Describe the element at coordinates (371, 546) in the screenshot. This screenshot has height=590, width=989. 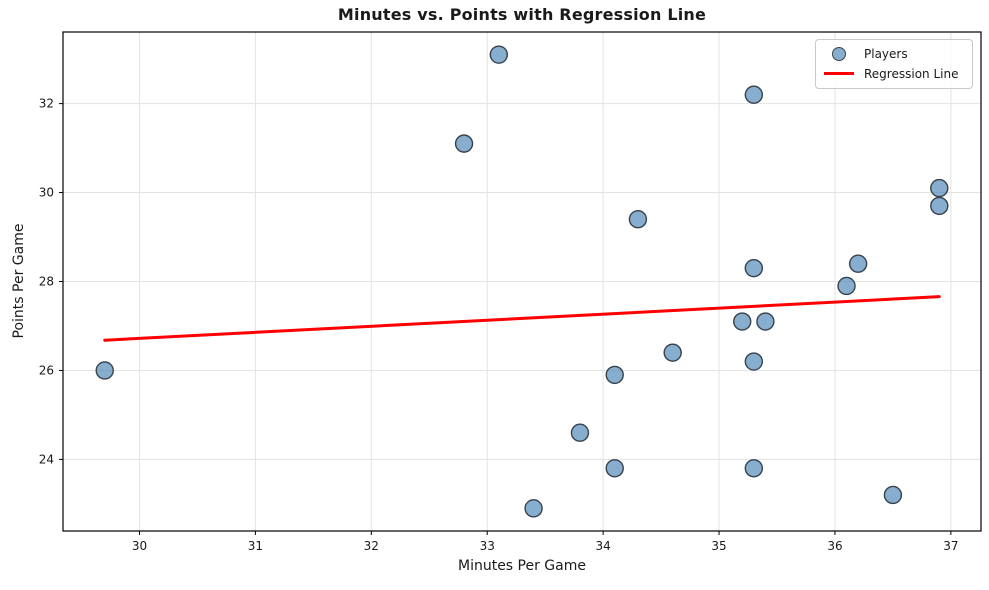
I see `x-tick-label: 32` at that location.